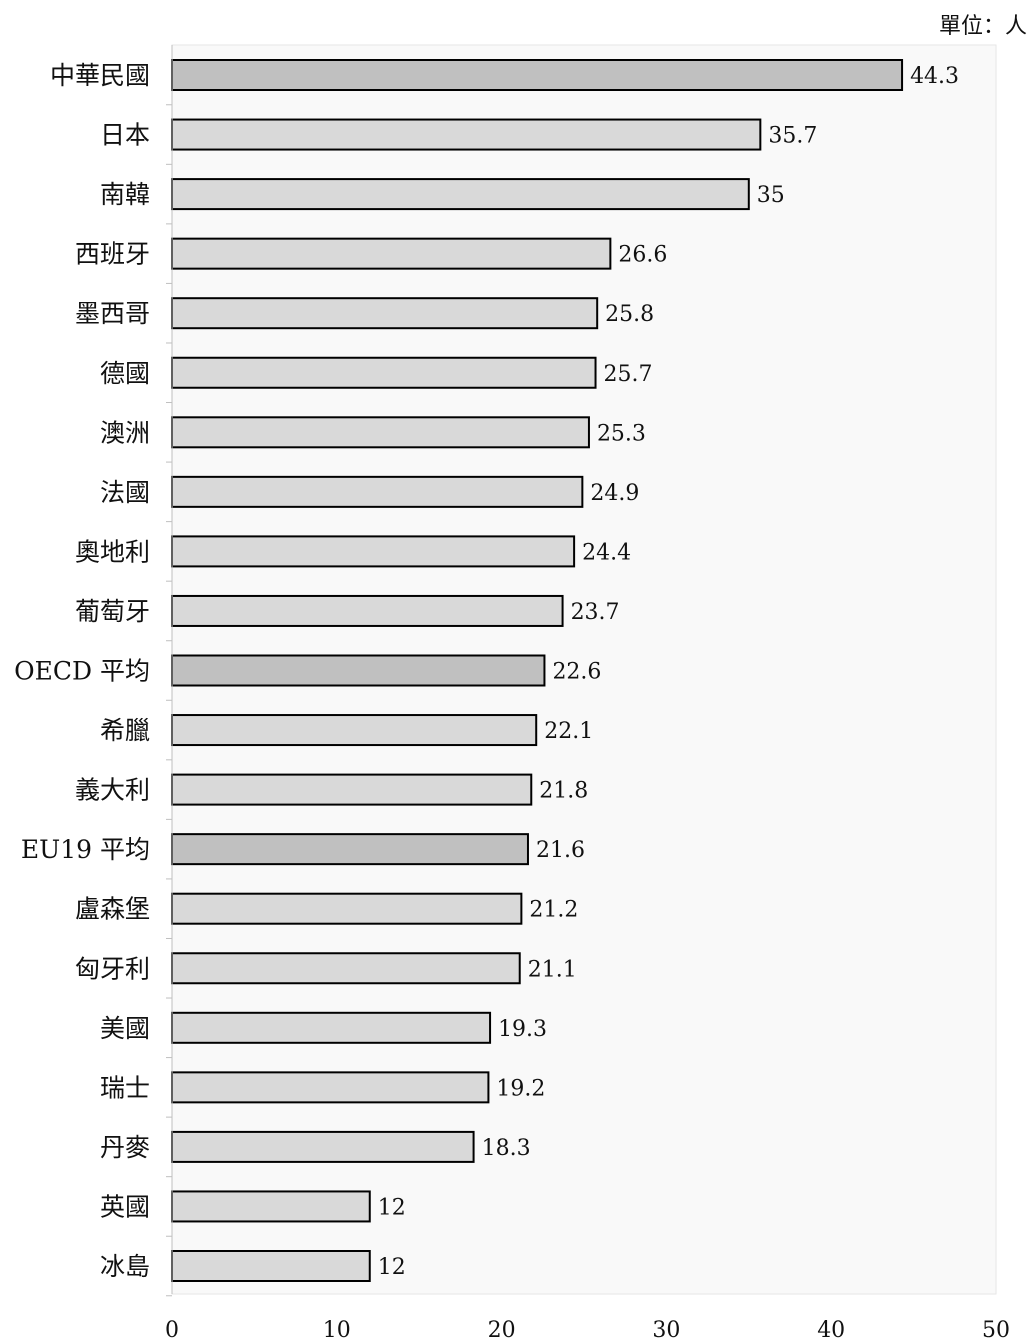  Describe the element at coordinates (771, 195) in the screenshot. I see `value-label: 35` at that location.